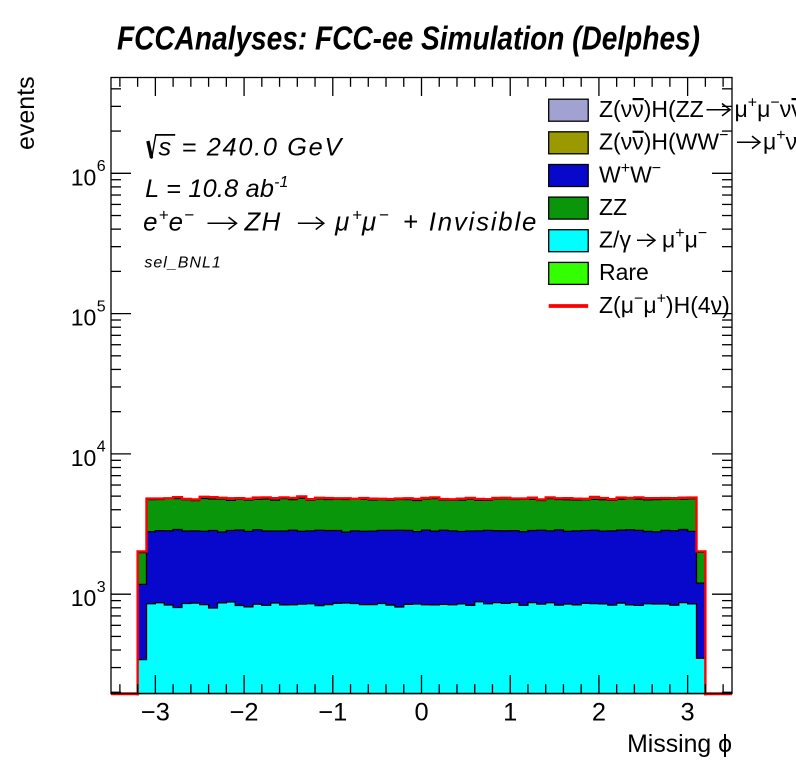 The image size is (796, 772). What do you see at coordinates (101, 306) in the screenshot?
I see `svg-text: 5` at bounding box center [101, 306].